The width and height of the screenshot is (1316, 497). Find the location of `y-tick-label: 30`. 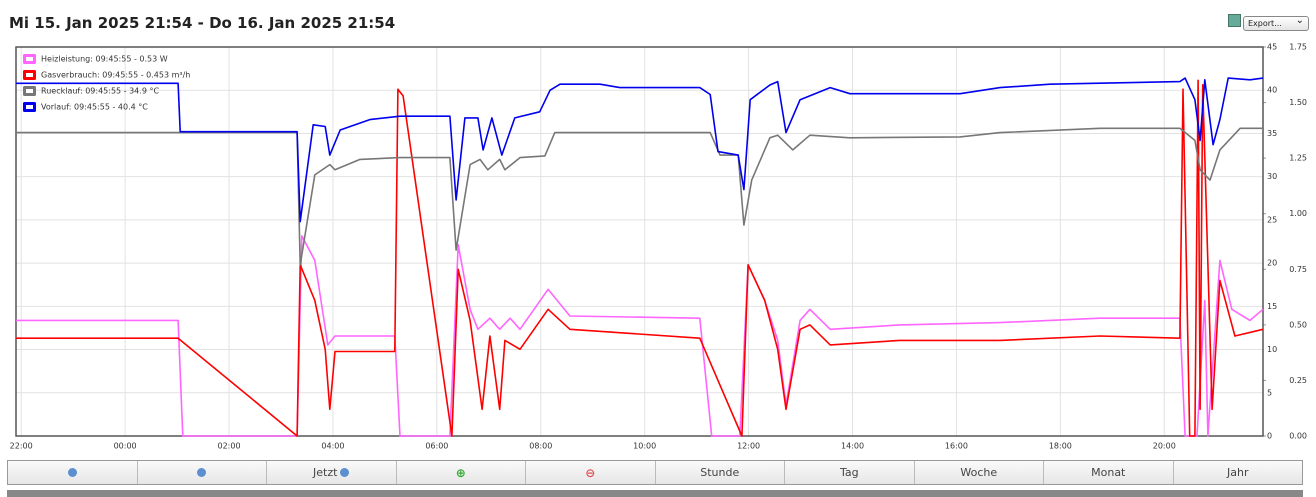

y-tick-label: 30 is located at coordinates (1272, 176).